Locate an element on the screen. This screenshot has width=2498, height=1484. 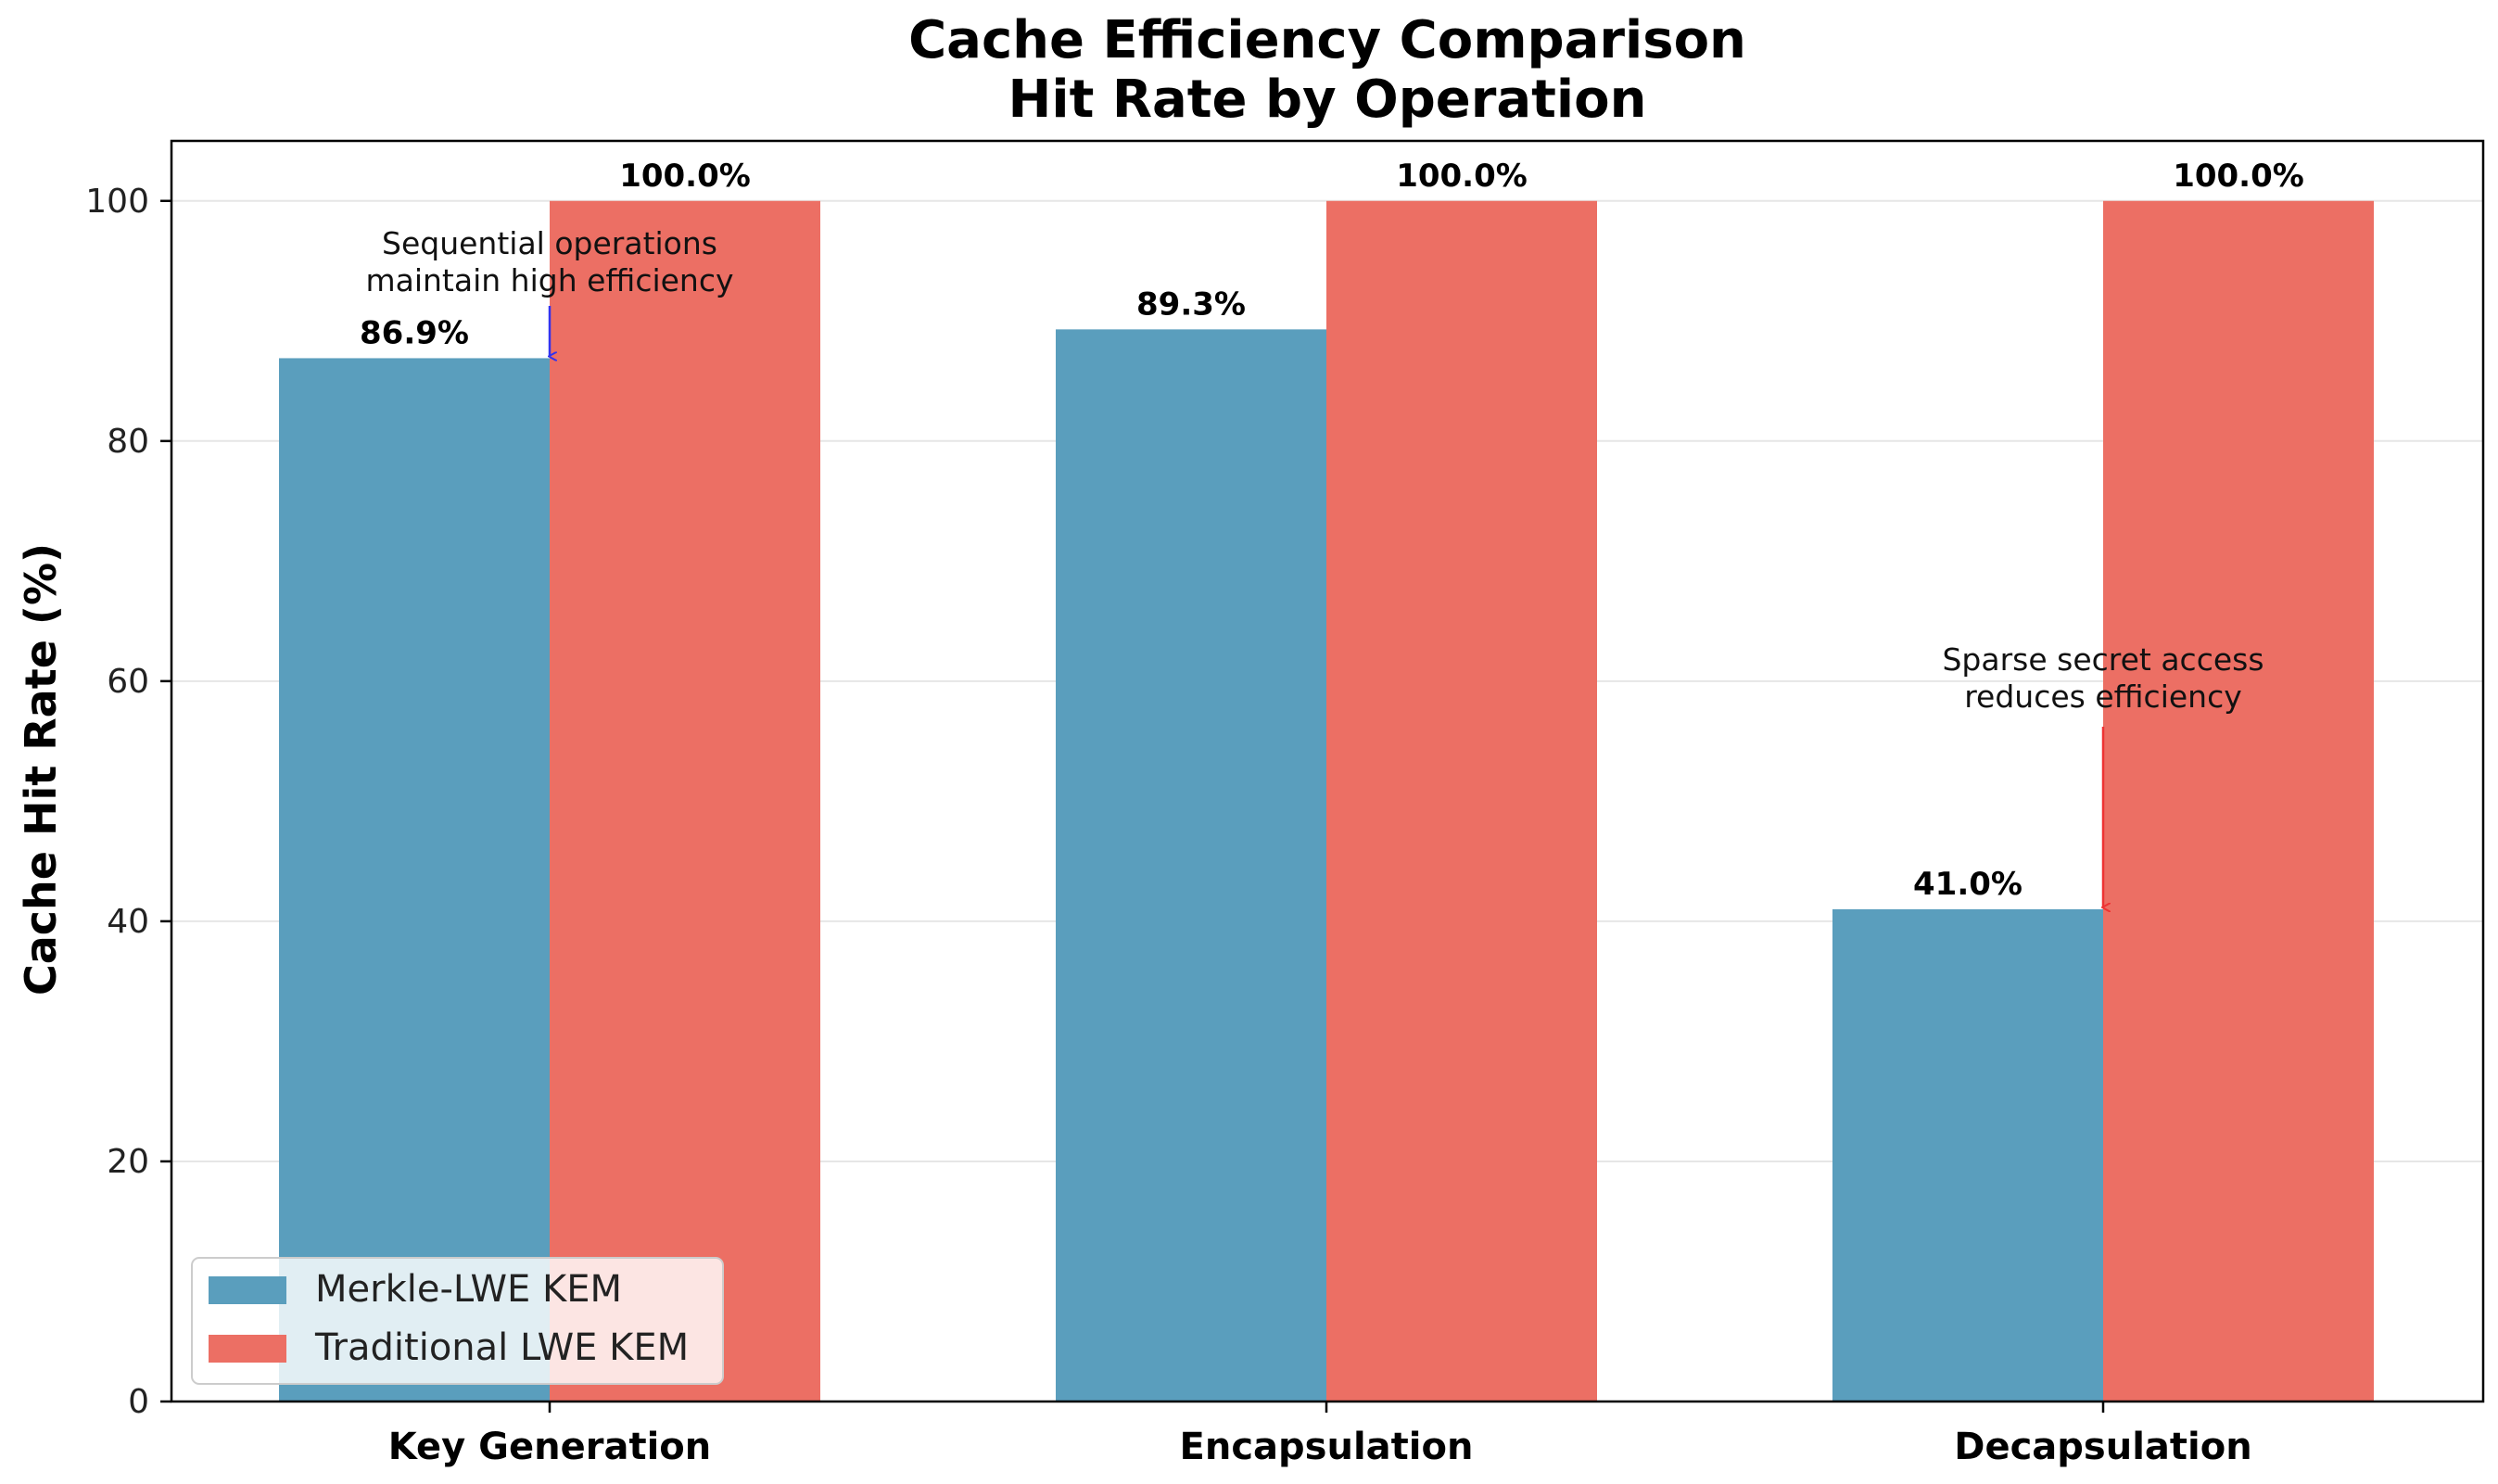
data-label-traditional-lwe-kem-key-generation: 100.0% is located at coordinates (685, 176).